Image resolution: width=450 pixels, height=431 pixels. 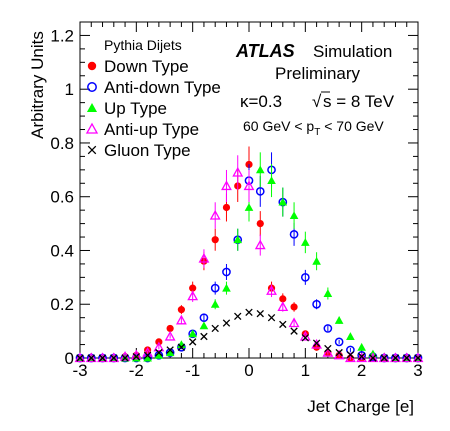 I want to click on pt-range-left: 60 GeV < p, so click(x=278, y=126).